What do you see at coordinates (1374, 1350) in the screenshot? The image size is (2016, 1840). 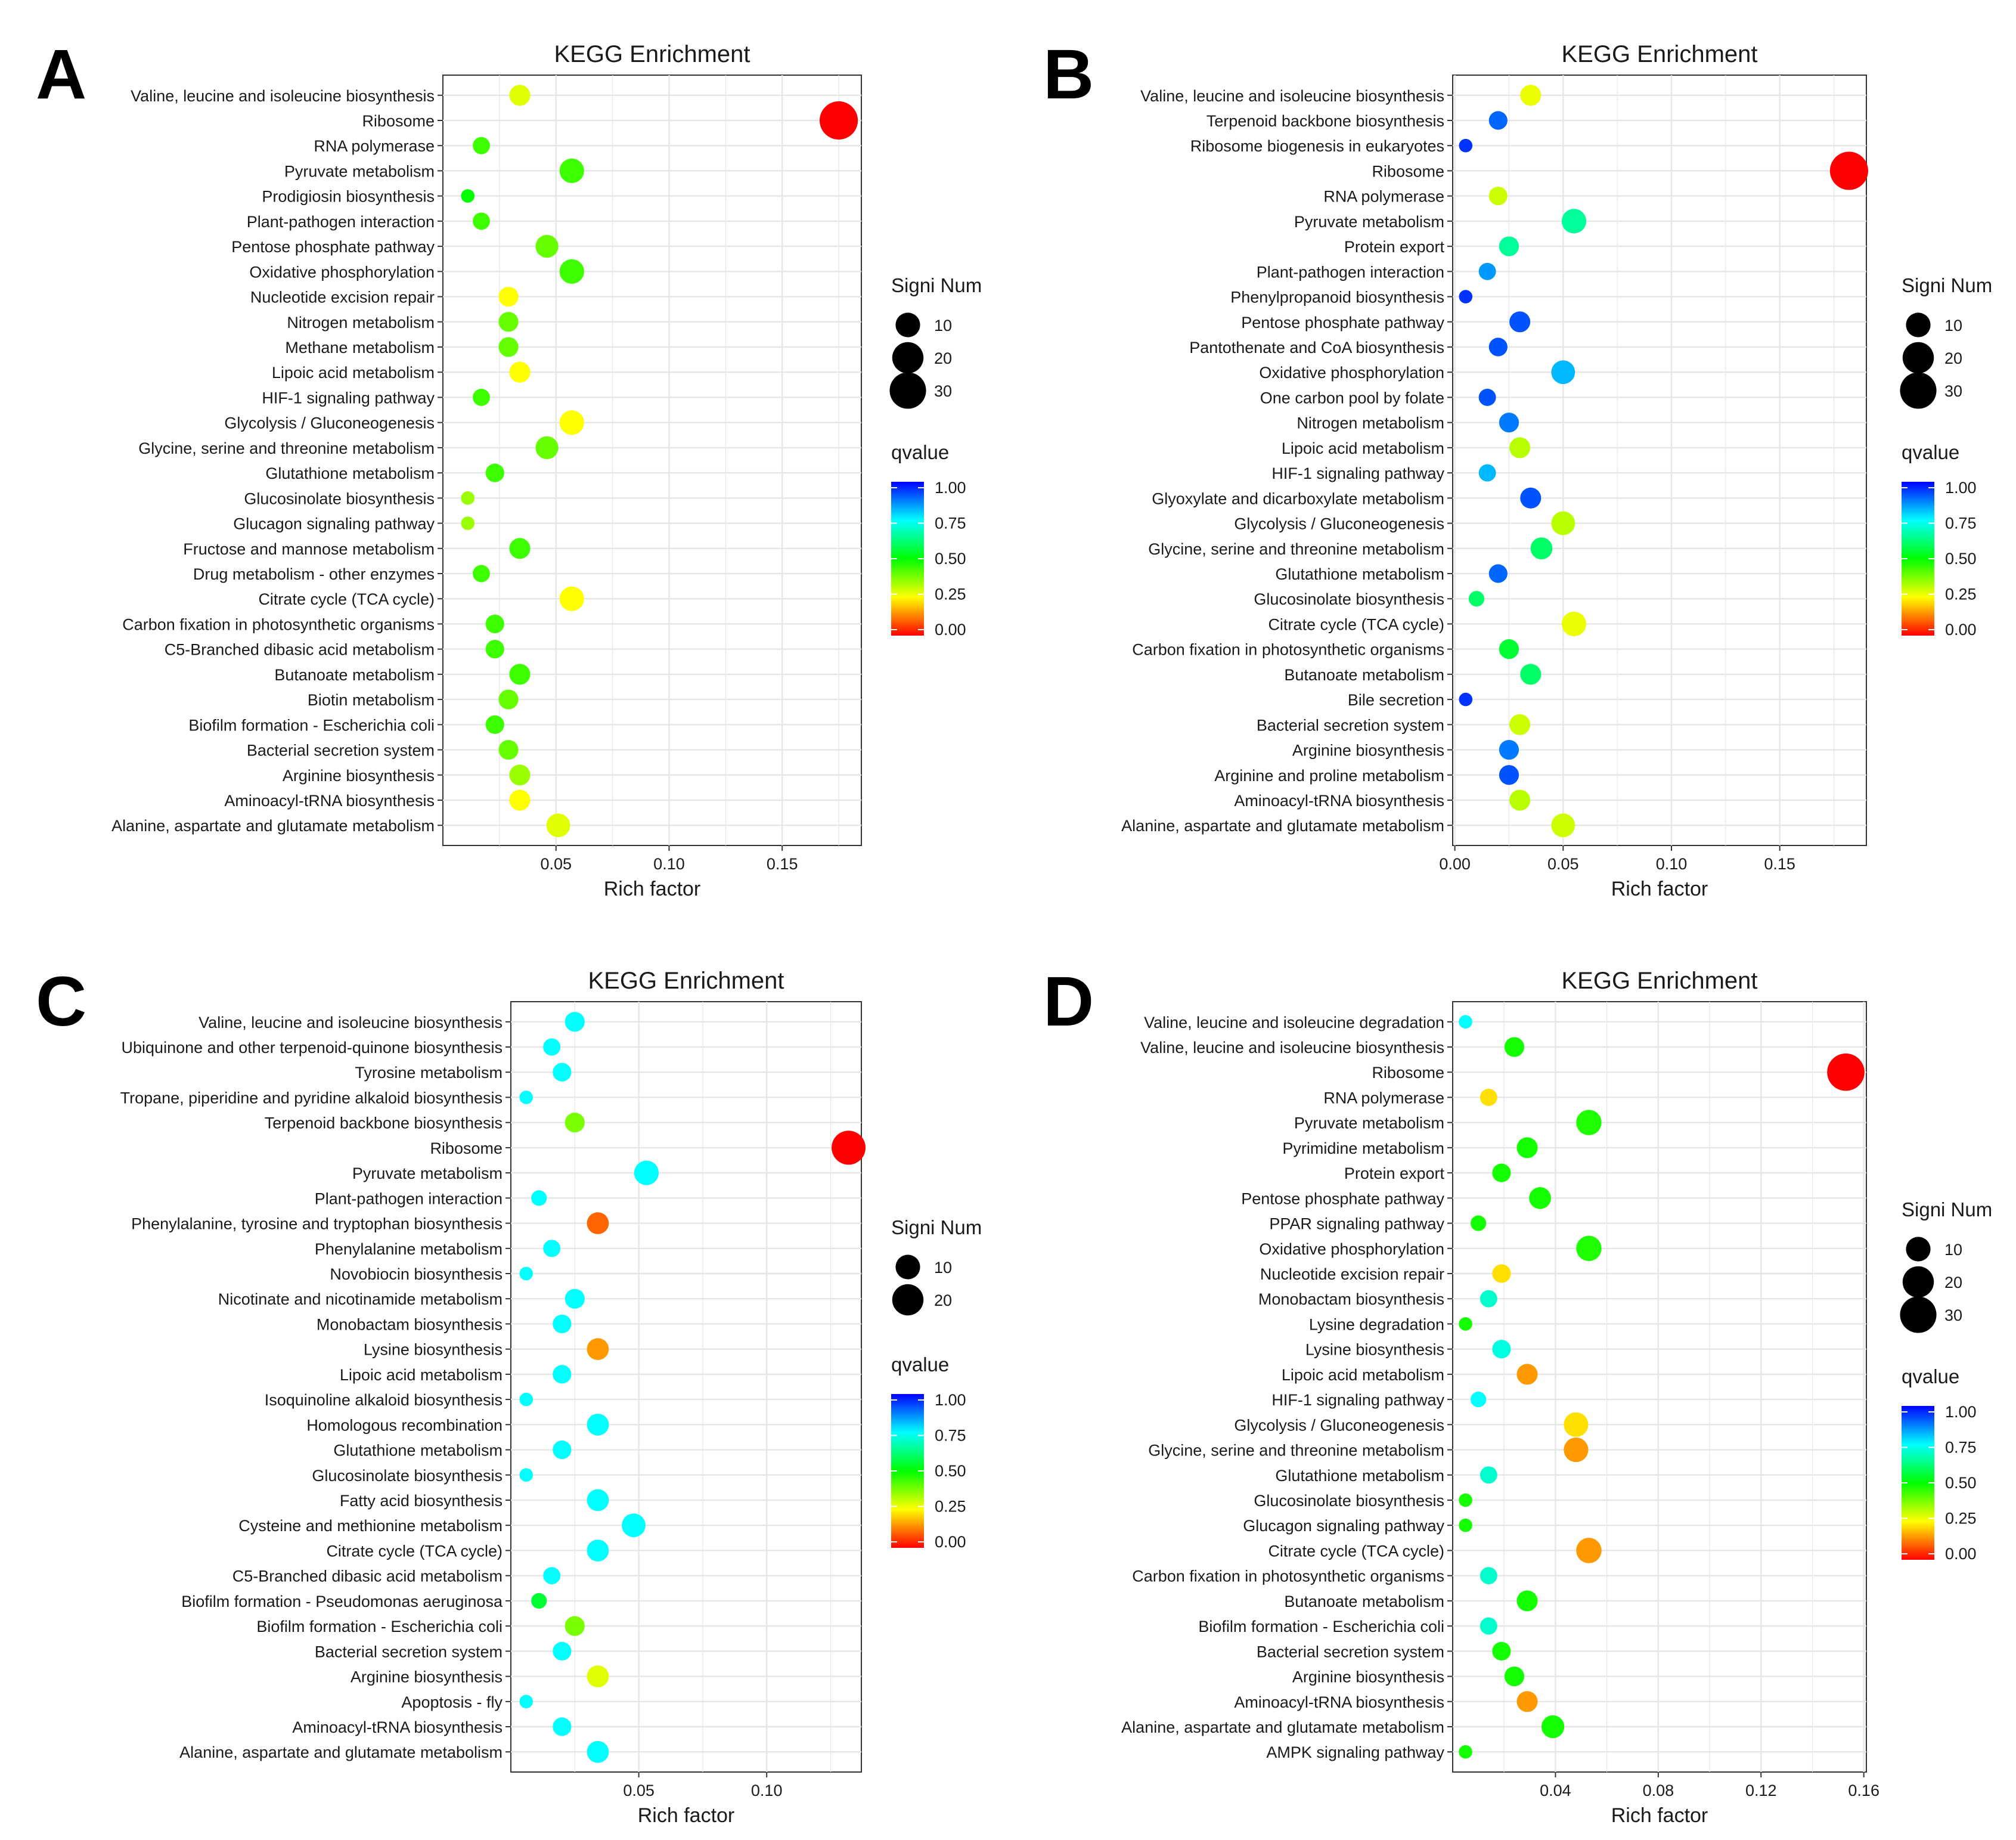 I see `y-tick-label: Lysine biosynthesis` at bounding box center [1374, 1350].